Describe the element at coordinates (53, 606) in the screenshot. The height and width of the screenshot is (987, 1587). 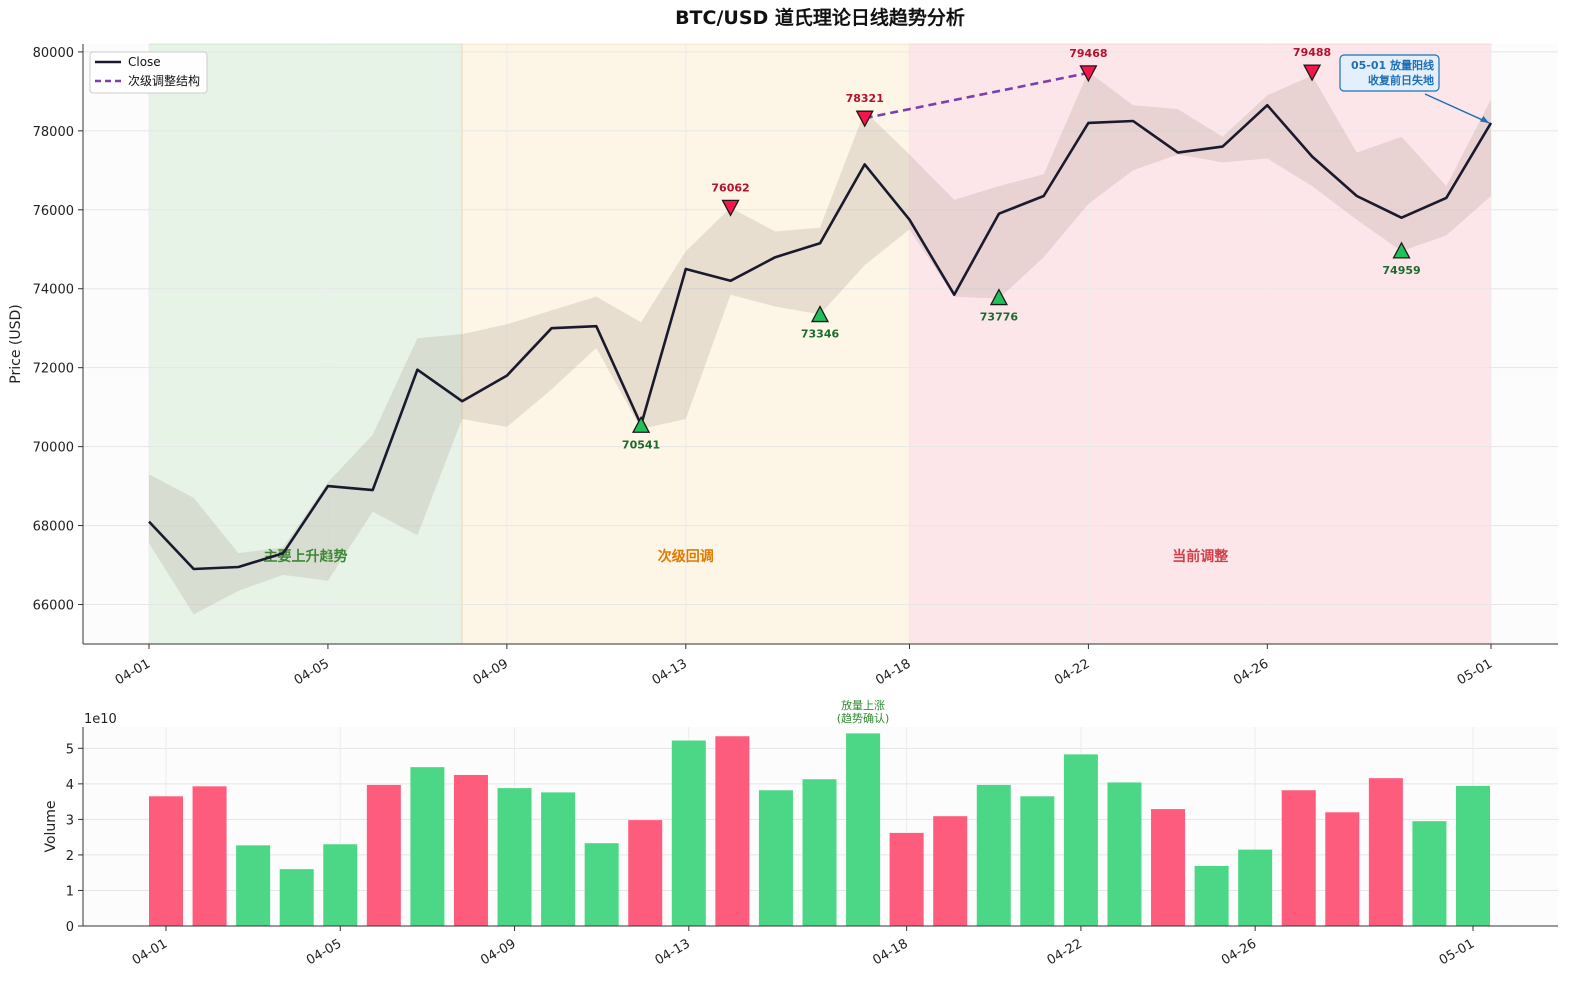
I see `y-tick-label: 66000` at that location.